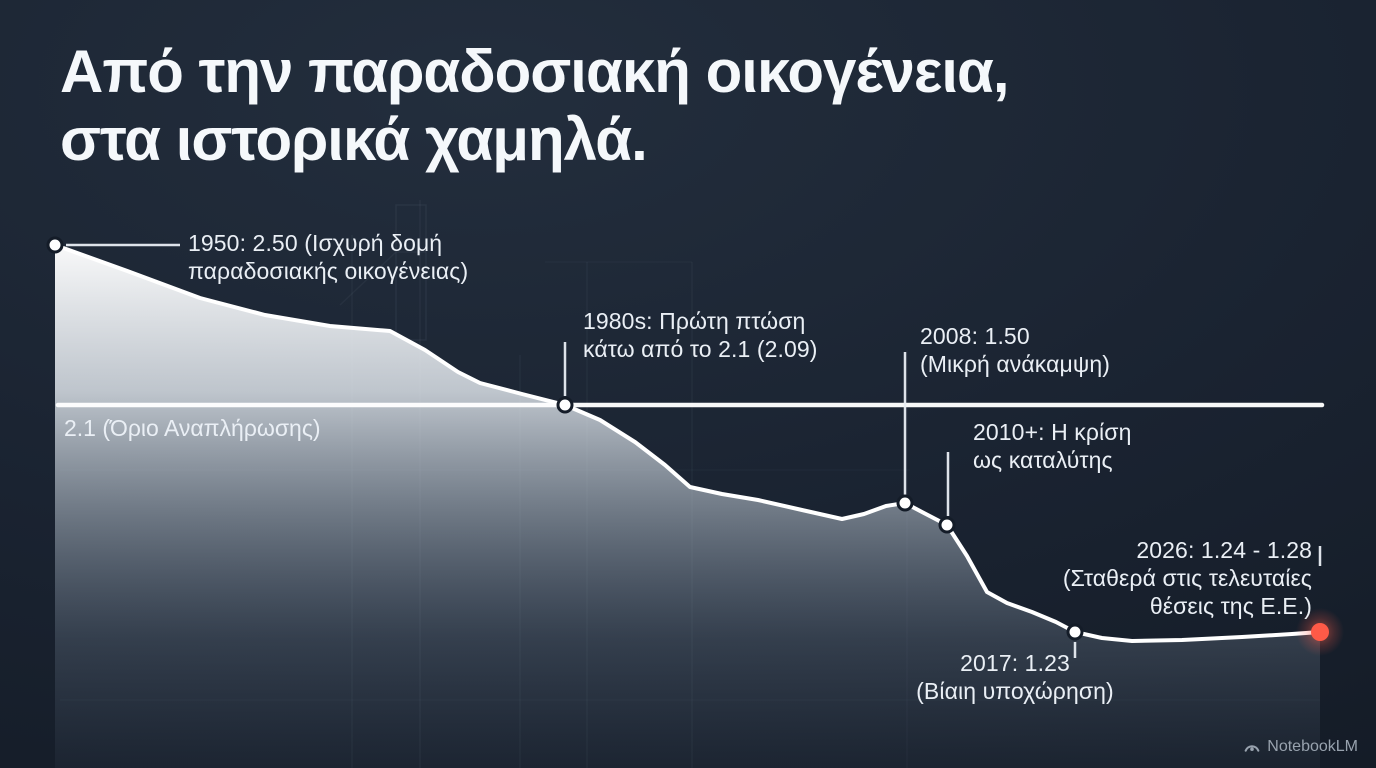  Describe the element at coordinates (192, 428) in the screenshot. I see `threshold-label: 2.1 (Όριο Αναπλήρωσης)` at that location.